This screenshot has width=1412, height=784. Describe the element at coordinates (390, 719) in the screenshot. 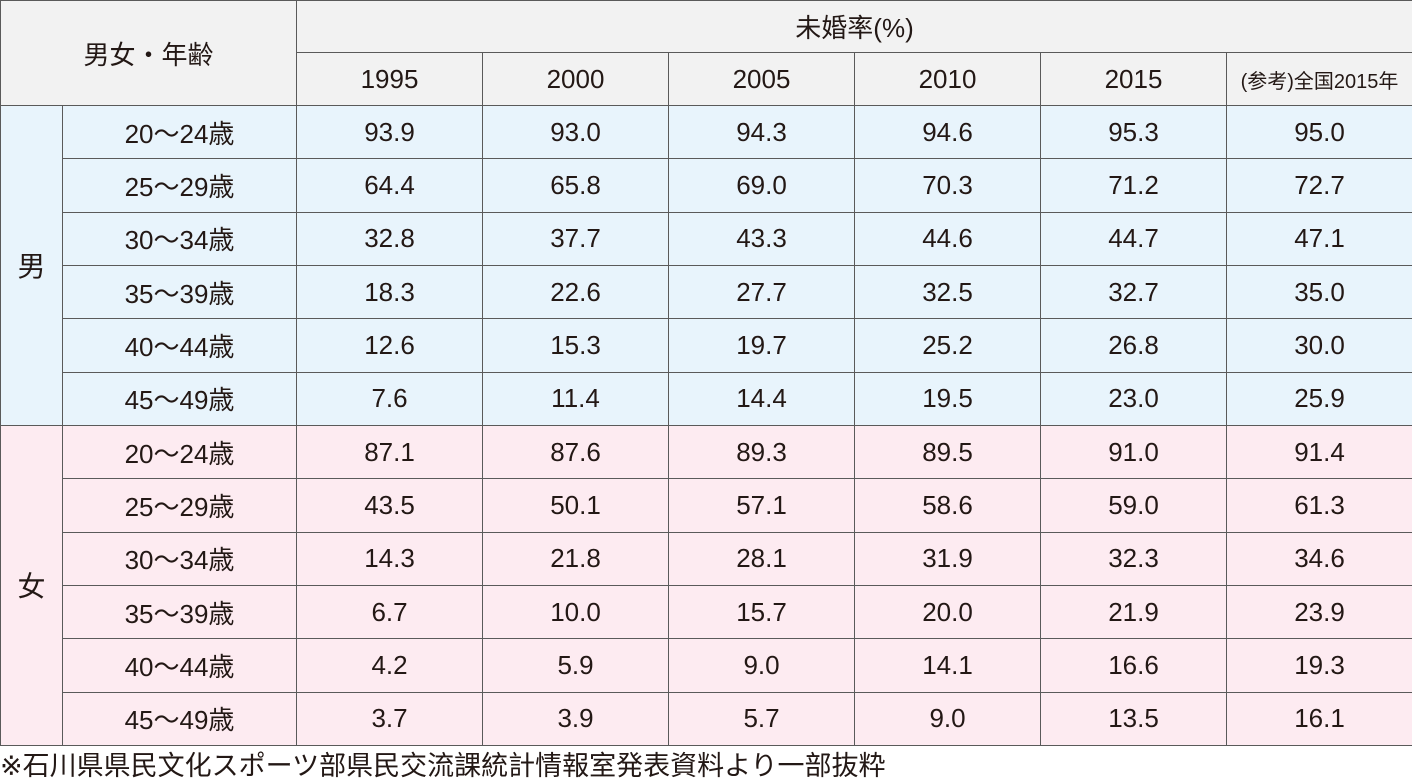

I see `rate-cell: 3.7` at that location.